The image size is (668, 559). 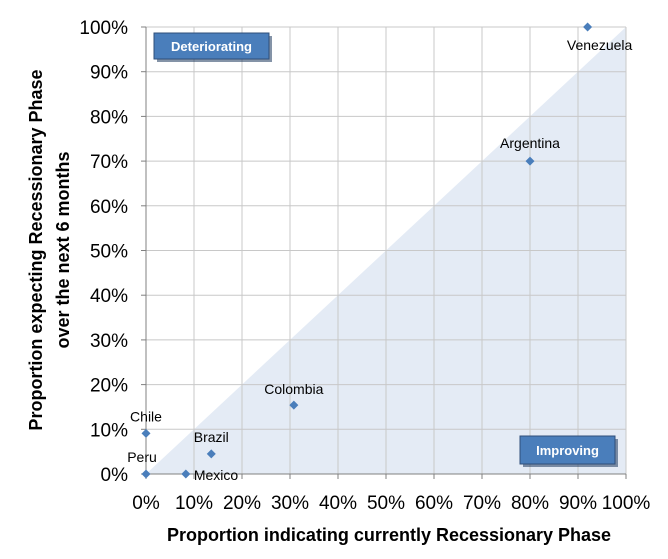 I want to click on x-tick-label: 30%, so click(x=290, y=503).